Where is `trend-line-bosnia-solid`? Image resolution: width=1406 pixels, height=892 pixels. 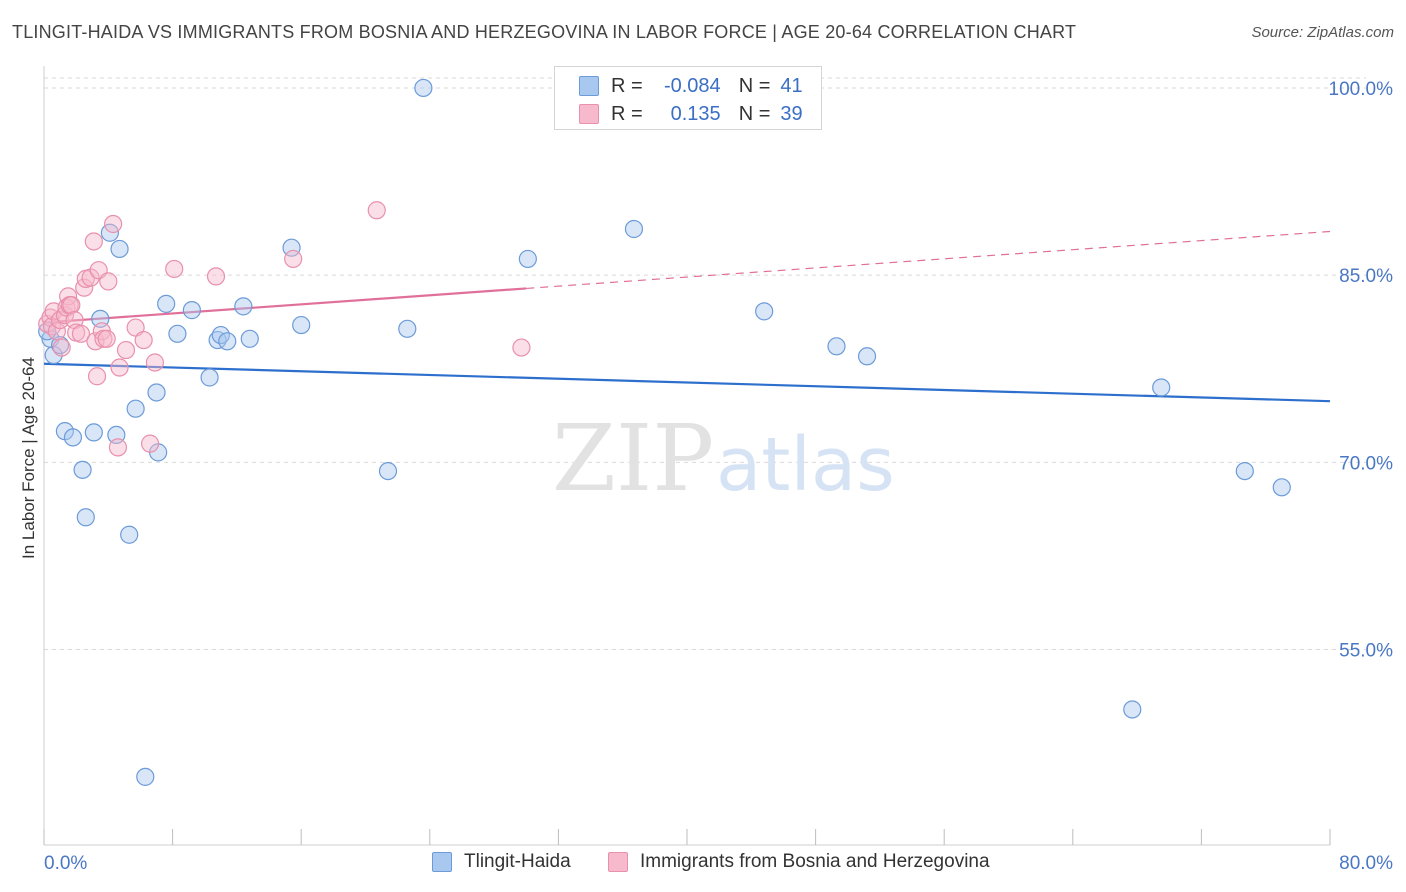
trend-line-bosnia-solid is located at coordinates (285, 305).